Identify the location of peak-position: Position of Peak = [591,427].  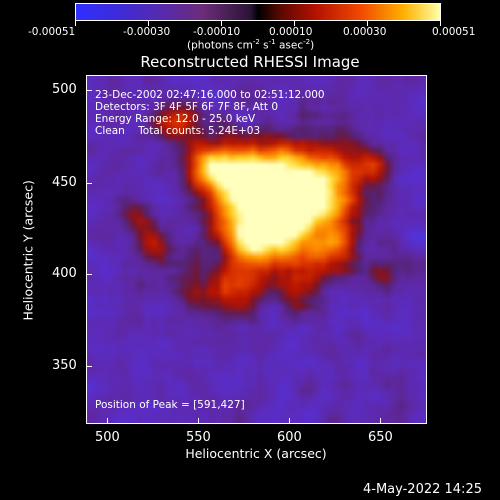
(170, 405).